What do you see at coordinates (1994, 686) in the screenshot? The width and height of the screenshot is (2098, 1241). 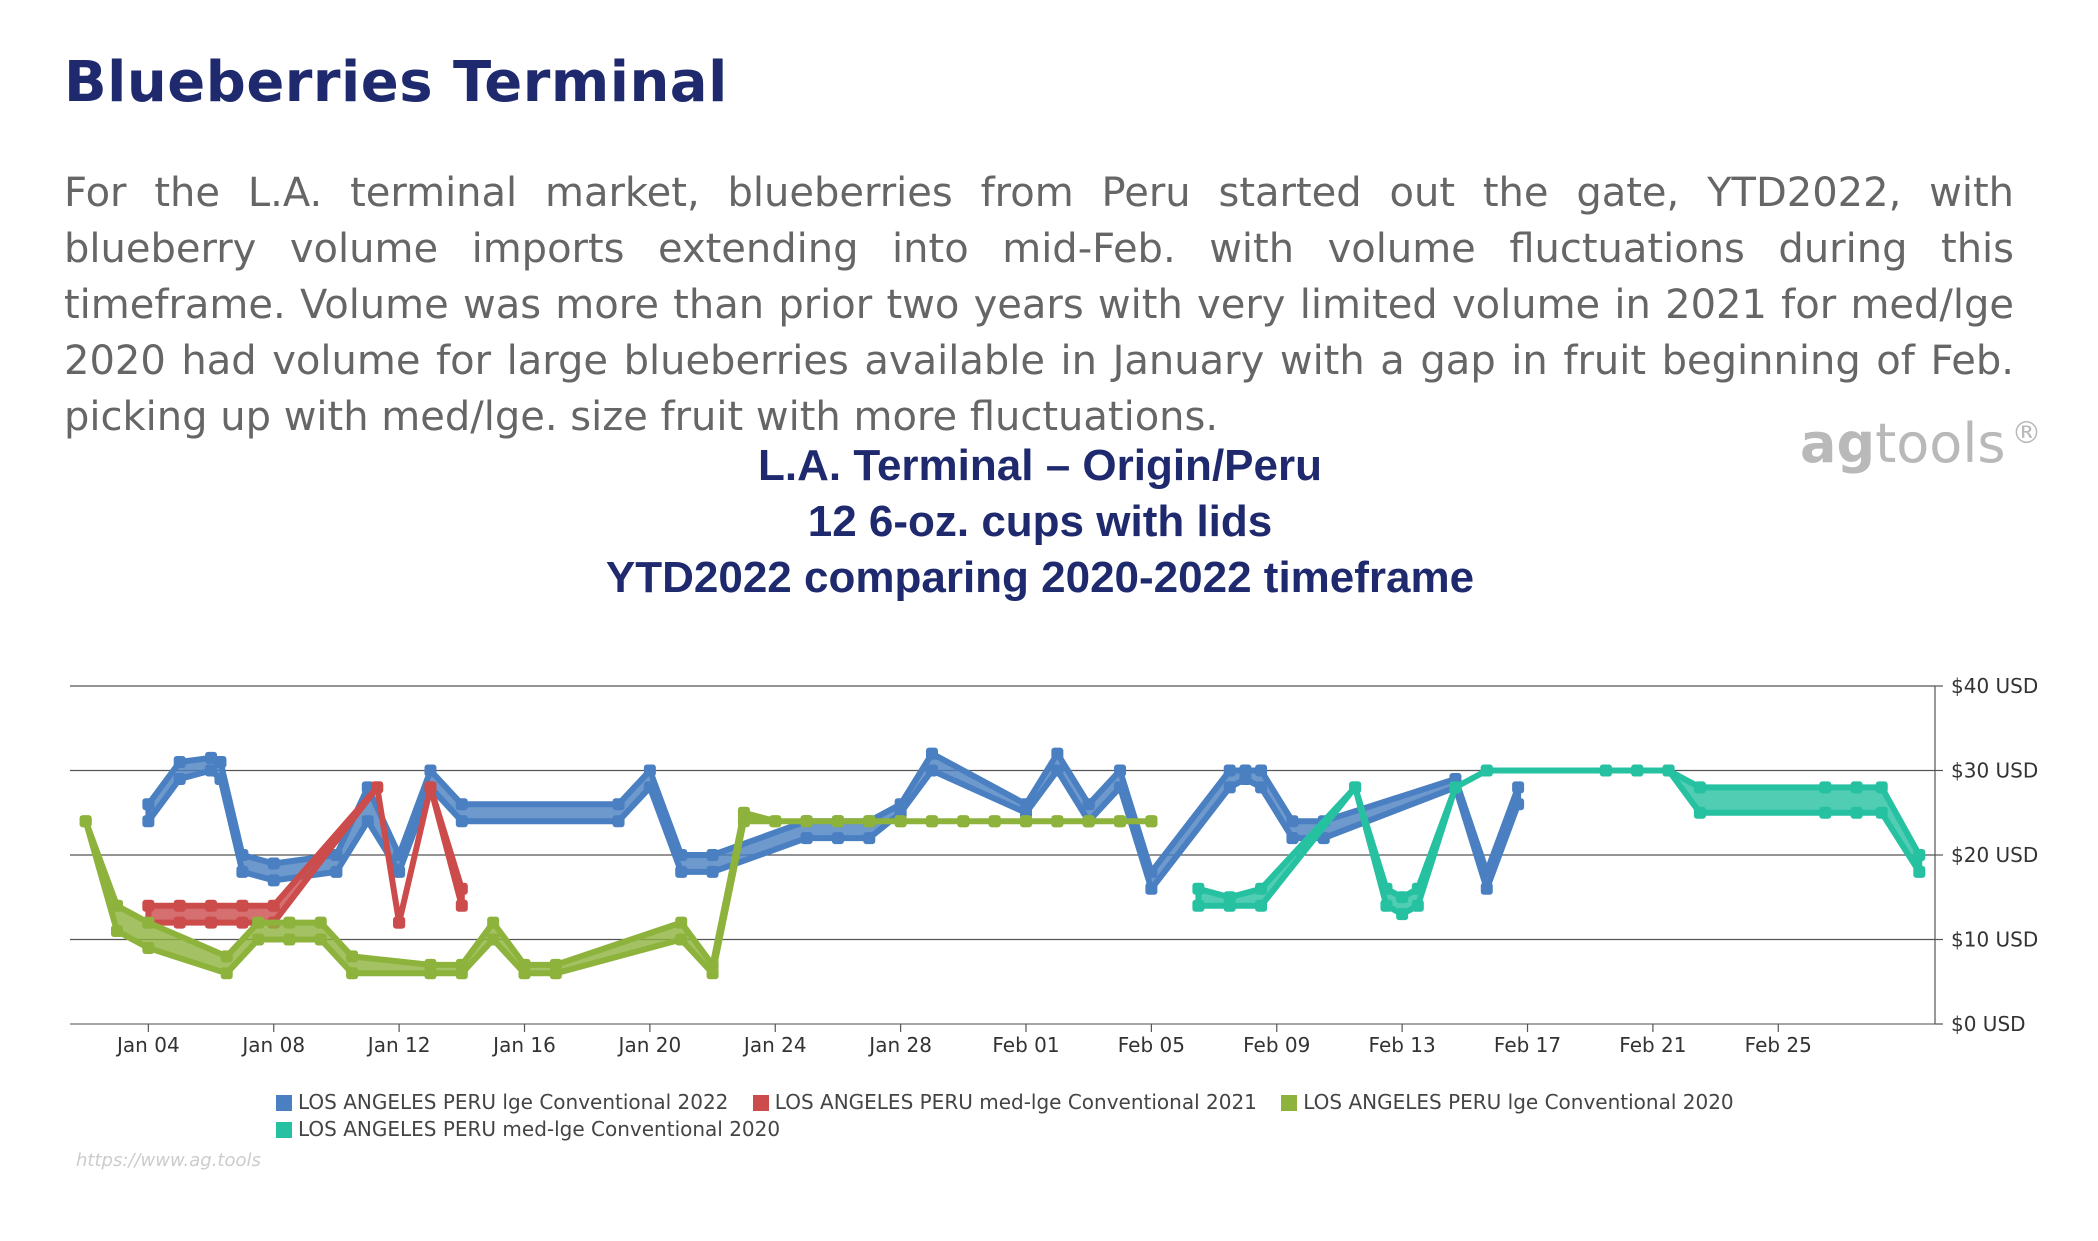 I see `y-tick-label: $40 USD` at bounding box center [1994, 686].